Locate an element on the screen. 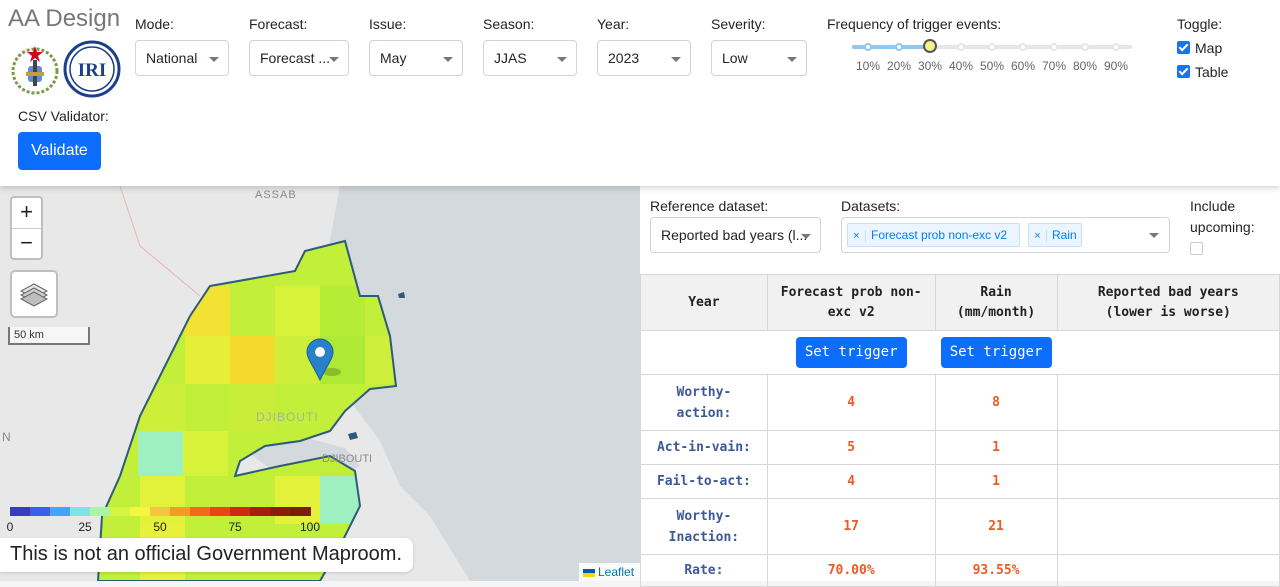 This screenshot has height=587, width=1280. forecast-value-cell: 17 is located at coordinates (851, 526).